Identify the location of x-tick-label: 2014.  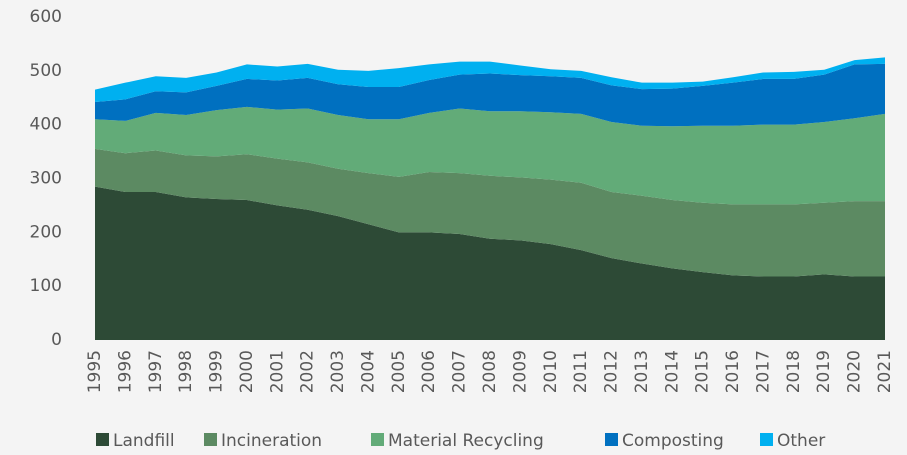
(672, 371).